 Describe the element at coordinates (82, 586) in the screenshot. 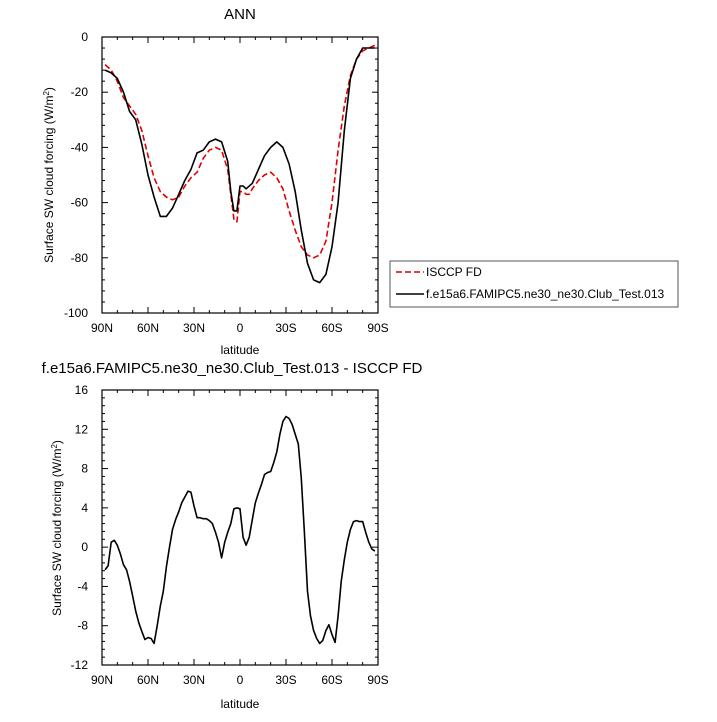

I see `y-tick-label: -4` at that location.